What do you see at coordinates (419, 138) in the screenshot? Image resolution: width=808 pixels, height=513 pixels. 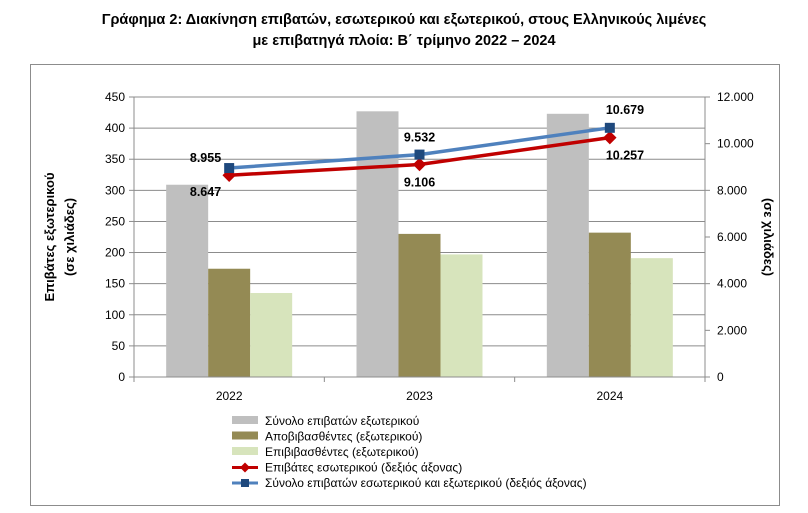 I see `data-label: 9.532` at bounding box center [419, 138].